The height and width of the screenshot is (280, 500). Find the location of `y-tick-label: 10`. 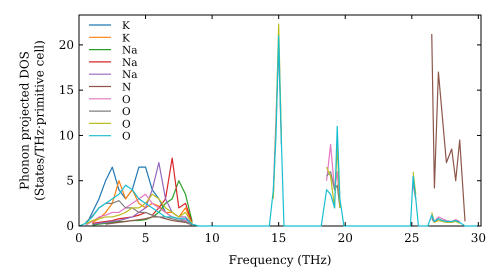

y-tick-label: 10 is located at coordinates (66, 135).